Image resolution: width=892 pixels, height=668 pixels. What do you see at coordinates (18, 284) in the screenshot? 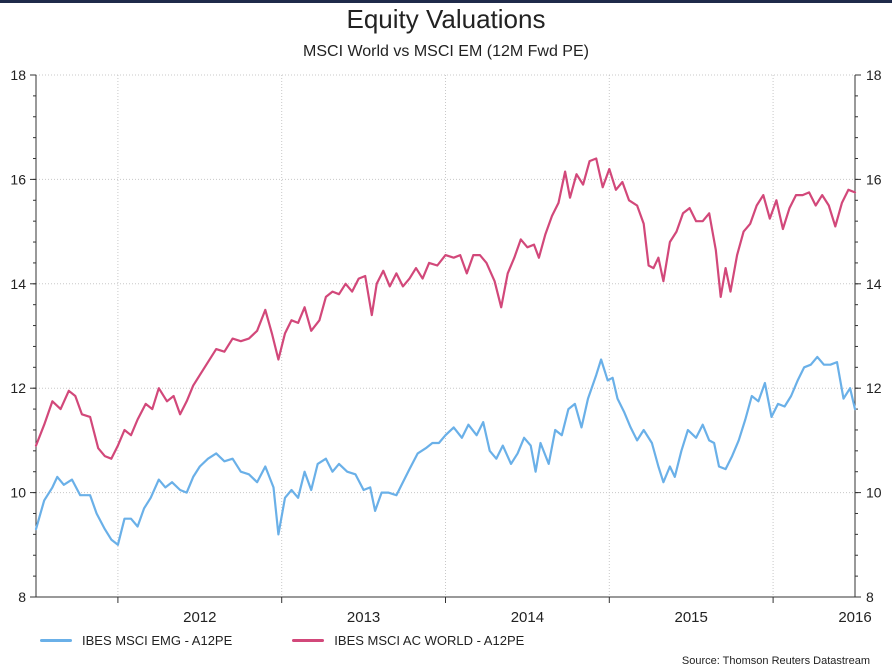
I see `y-tick-label-left: 14` at bounding box center [18, 284].